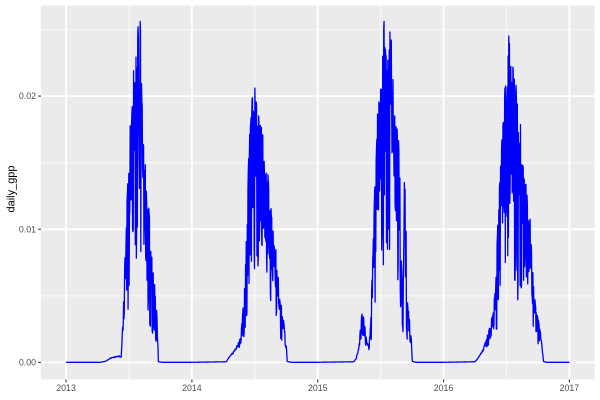  I want to click on svg-text: 0.00, so click(27, 363).